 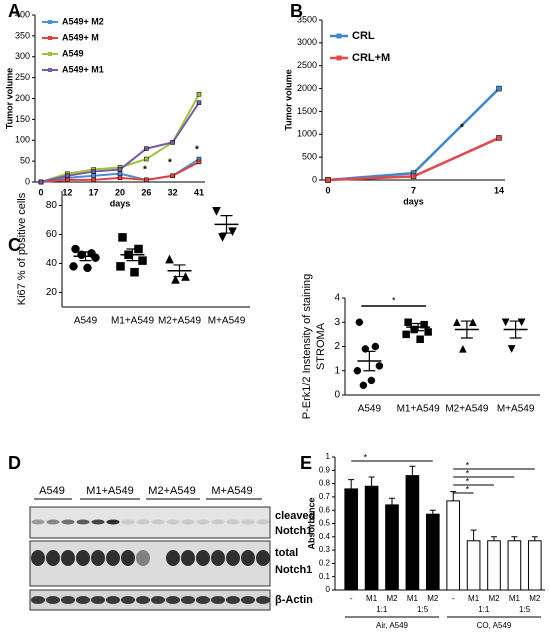 I want to click on legend-label: A549+ M2, so click(x=83, y=21).